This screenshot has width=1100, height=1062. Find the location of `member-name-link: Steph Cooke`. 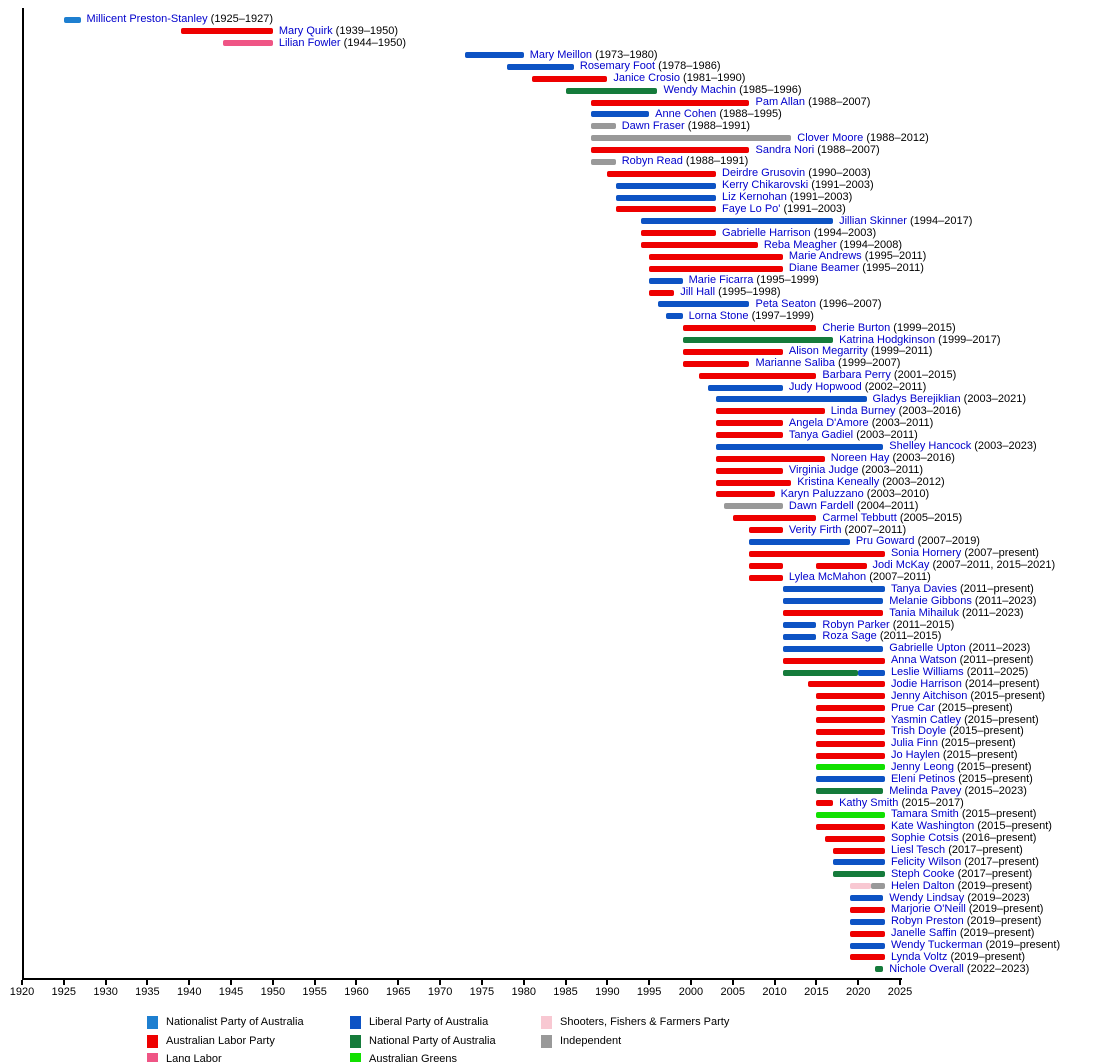

member-name-link: Steph Cooke is located at coordinates (922, 873).